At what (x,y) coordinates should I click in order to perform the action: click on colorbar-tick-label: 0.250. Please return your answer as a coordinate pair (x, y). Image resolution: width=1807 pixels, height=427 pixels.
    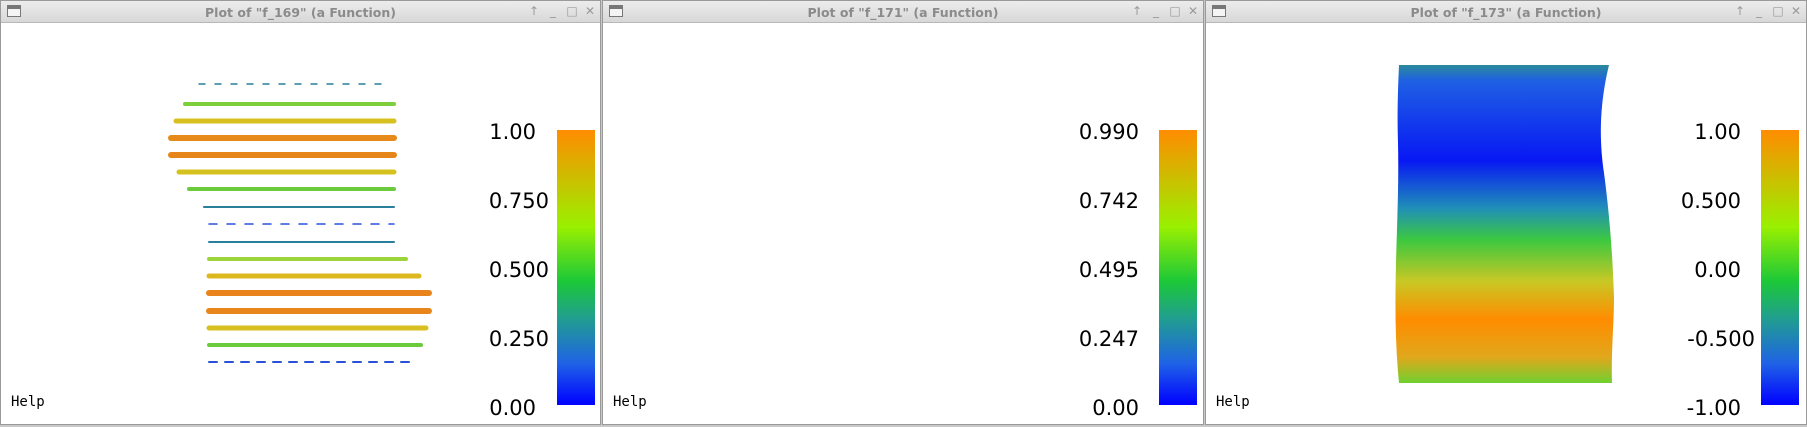
    Looking at the image, I should click on (518, 339).